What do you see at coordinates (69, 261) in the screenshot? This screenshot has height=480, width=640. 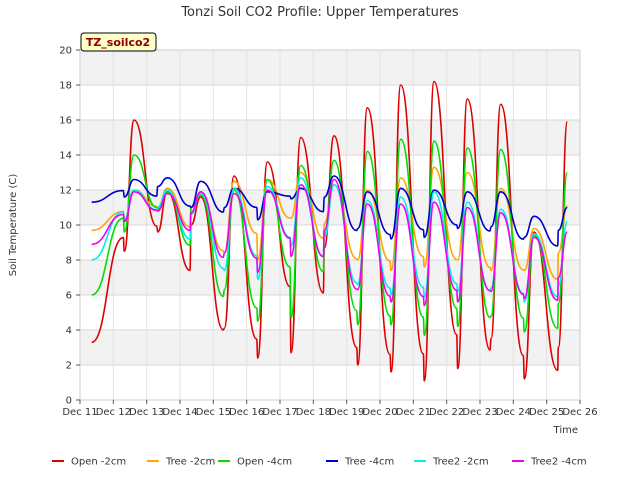 I see `y-tick-label: 8` at bounding box center [69, 261].